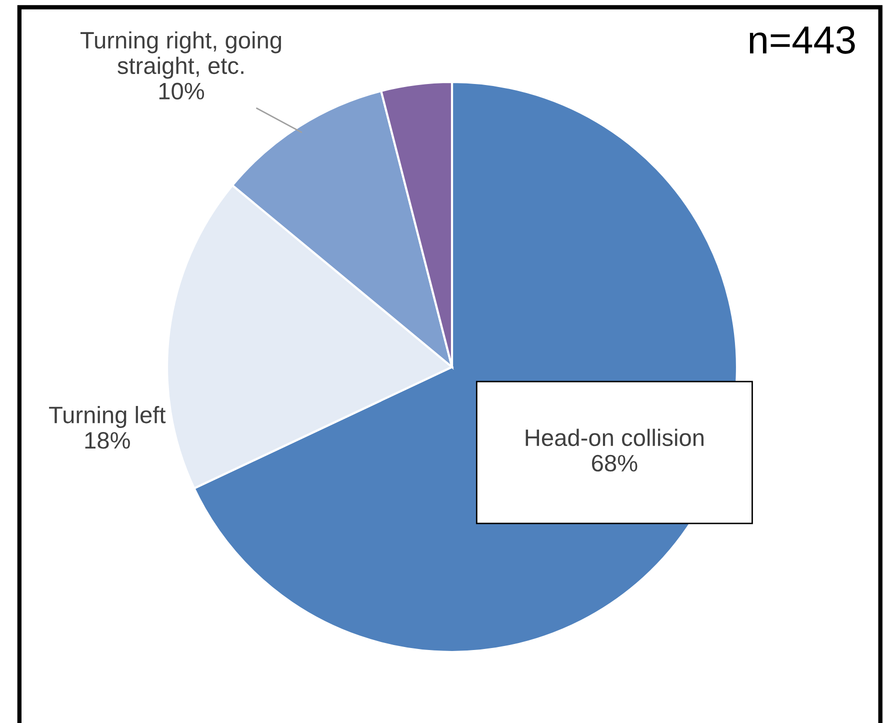  I want to click on data-label: 18%, so click(107, 440).